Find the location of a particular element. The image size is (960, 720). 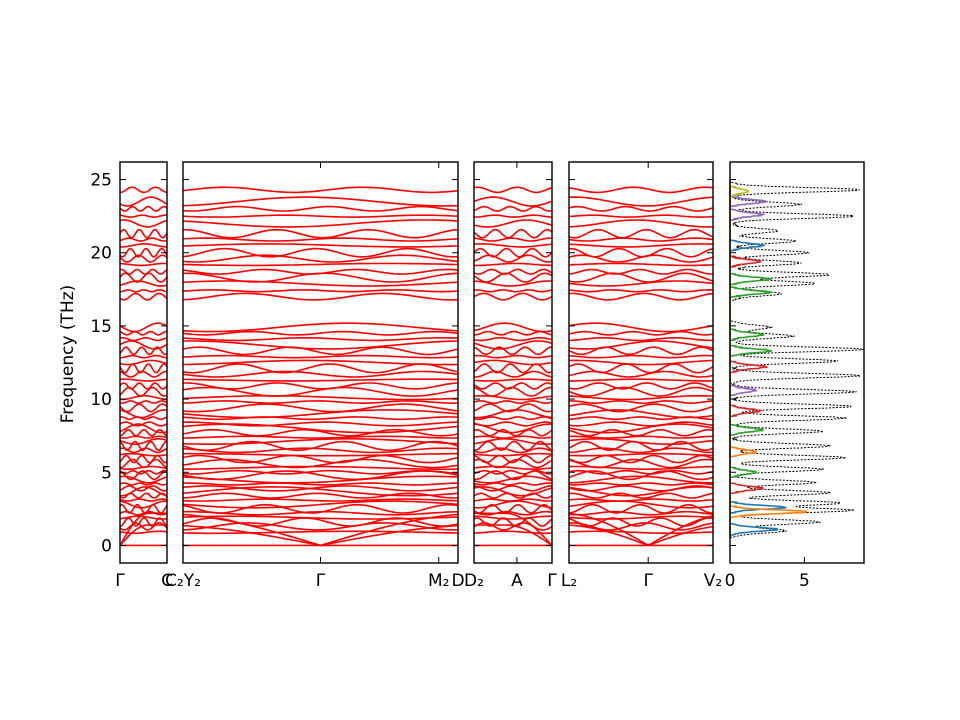

y-tick-label: 0 is located at coordinates (106, 546).